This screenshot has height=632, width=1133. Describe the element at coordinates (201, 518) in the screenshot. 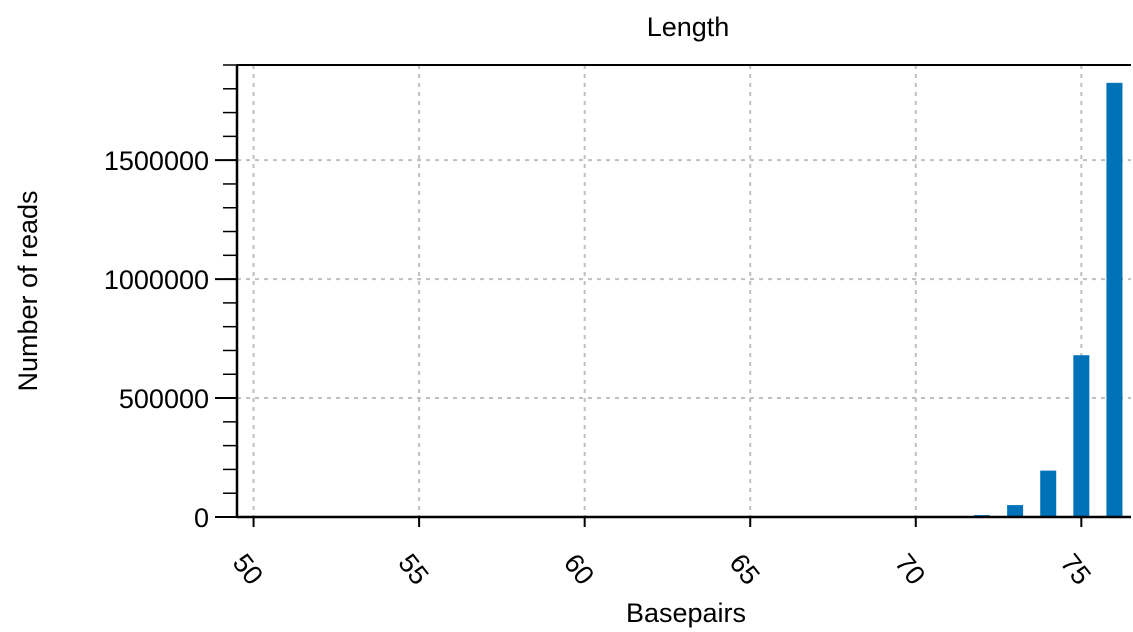

I see `y-tick-label: 0` at that location.